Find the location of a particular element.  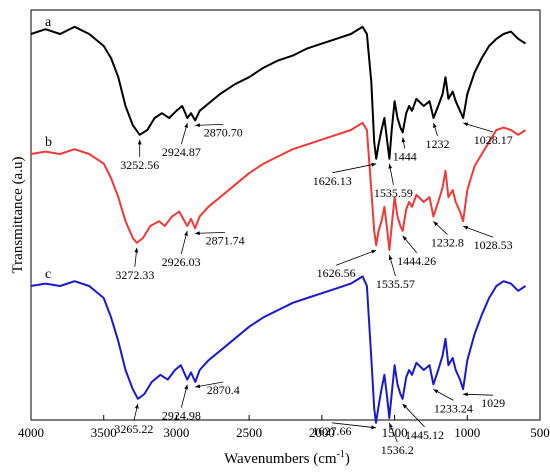

peak-label: 2870.70 is located at coordinates (223, 132).